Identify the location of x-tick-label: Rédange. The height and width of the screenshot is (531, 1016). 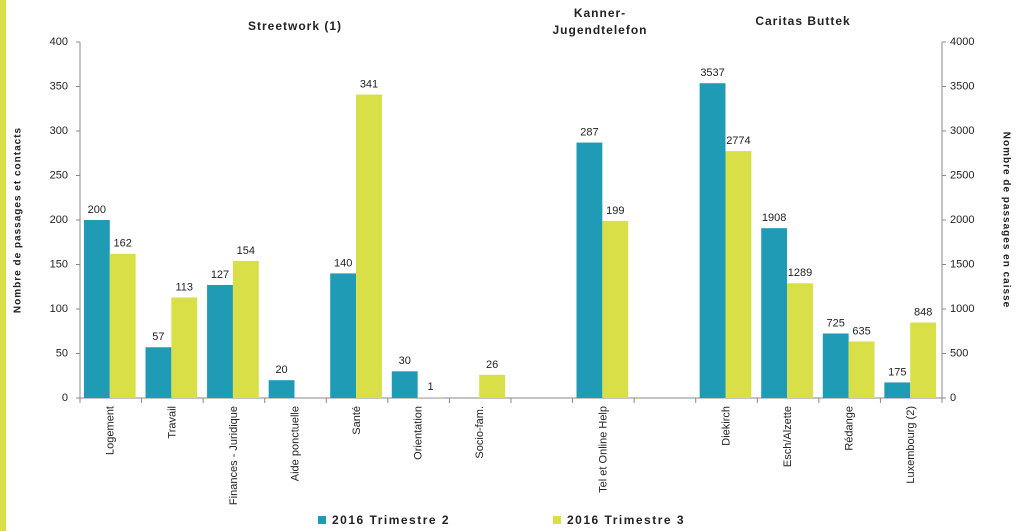
(850, 428).